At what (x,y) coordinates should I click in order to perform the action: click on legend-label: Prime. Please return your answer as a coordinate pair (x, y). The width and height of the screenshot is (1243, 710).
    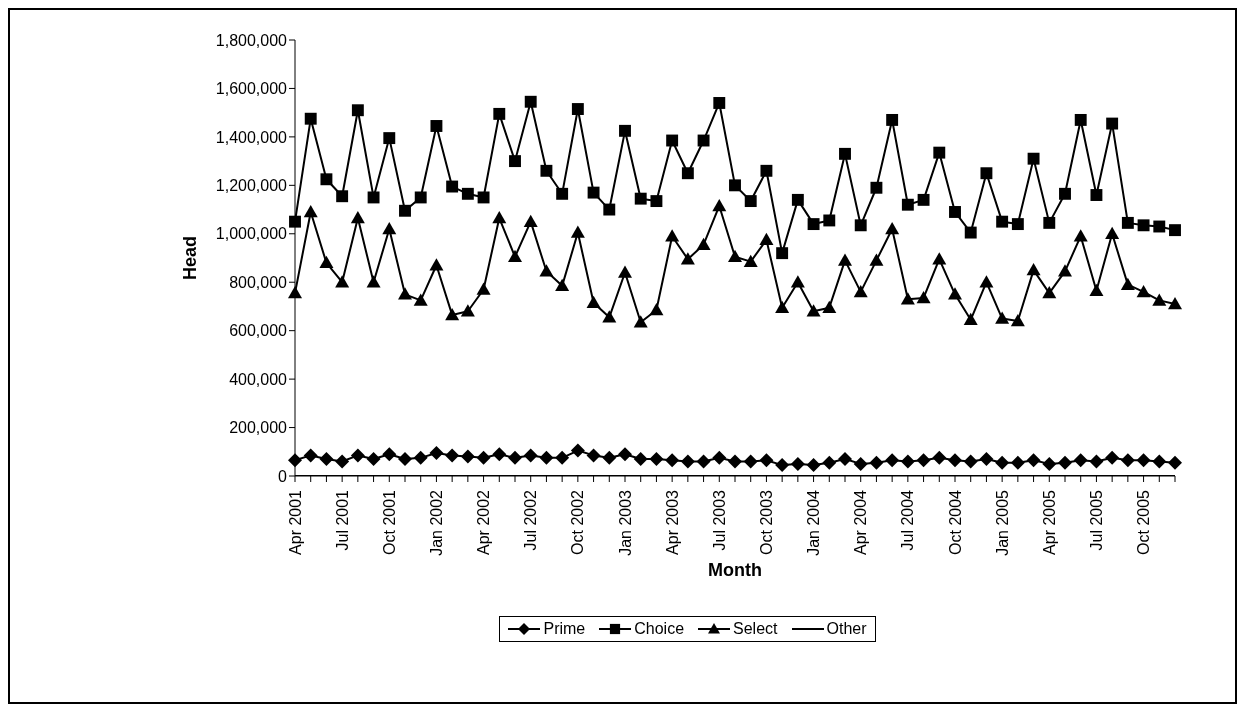
    Looking at the image, I should click on (564, 629).